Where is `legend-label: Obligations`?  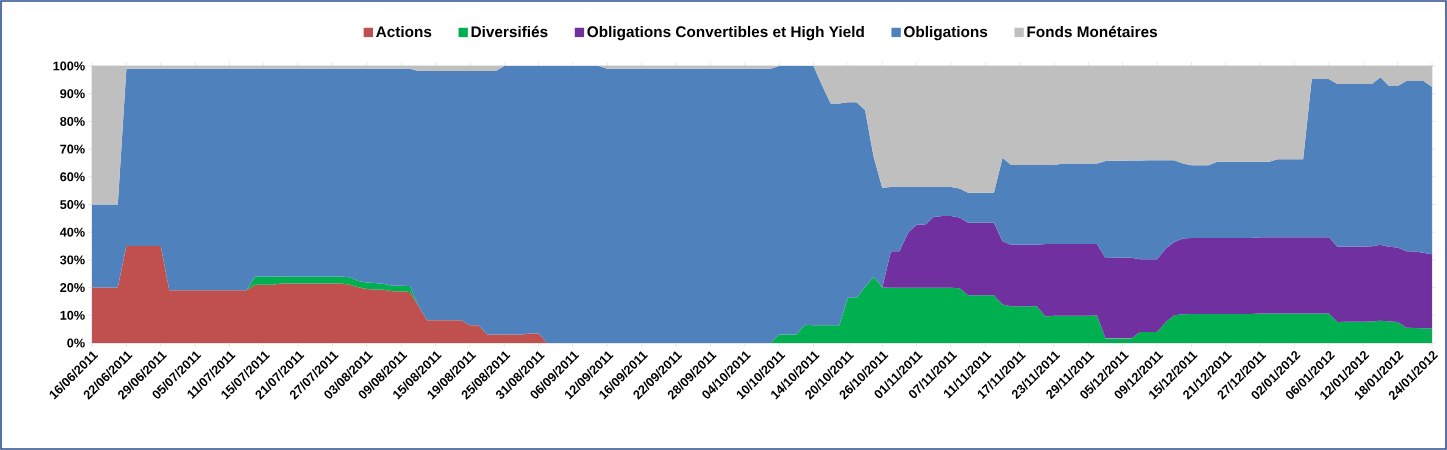
legend-label: Obligations is located at coordinates (946, 33).